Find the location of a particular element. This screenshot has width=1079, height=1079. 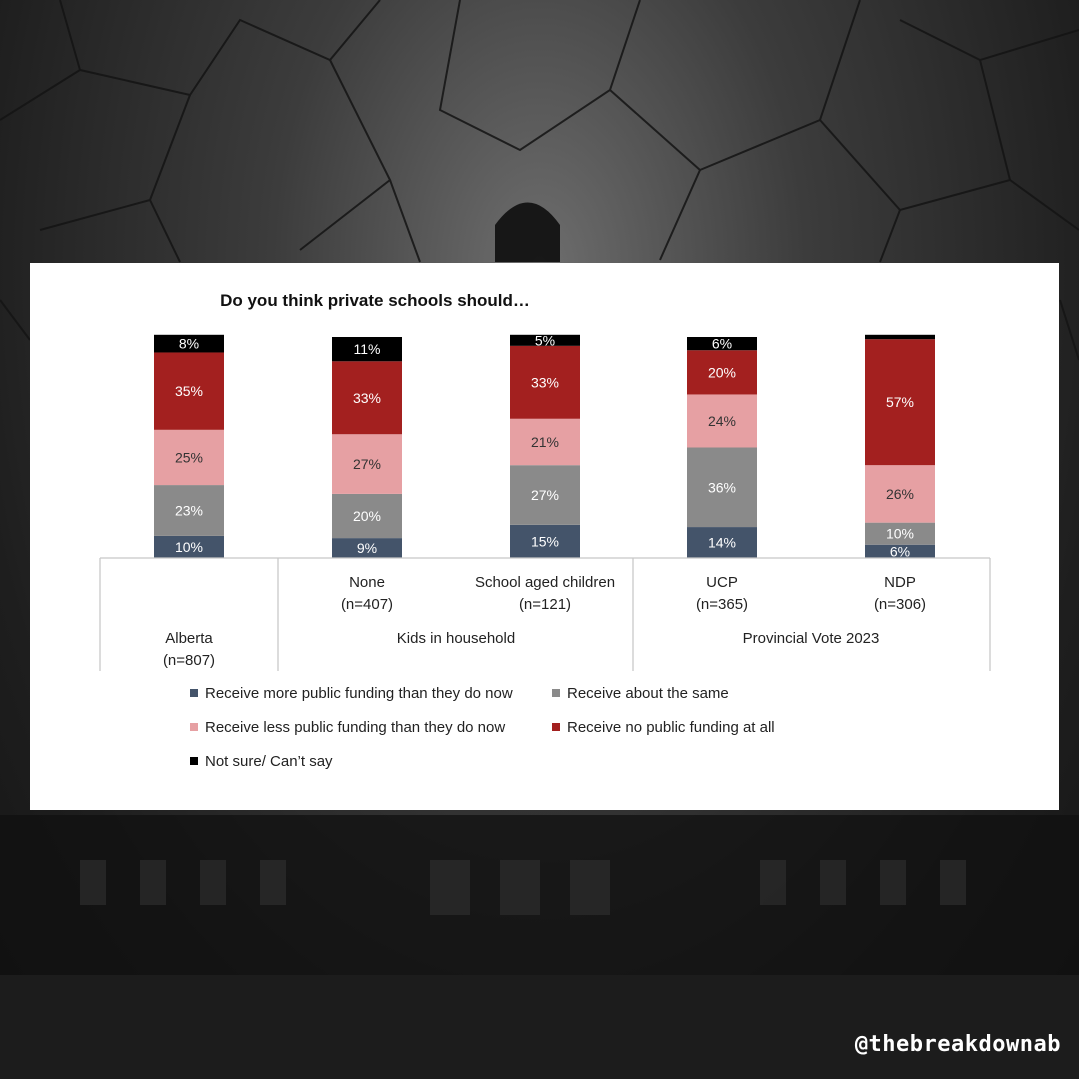

data-label: 23% is located at coordinates (189, 510).